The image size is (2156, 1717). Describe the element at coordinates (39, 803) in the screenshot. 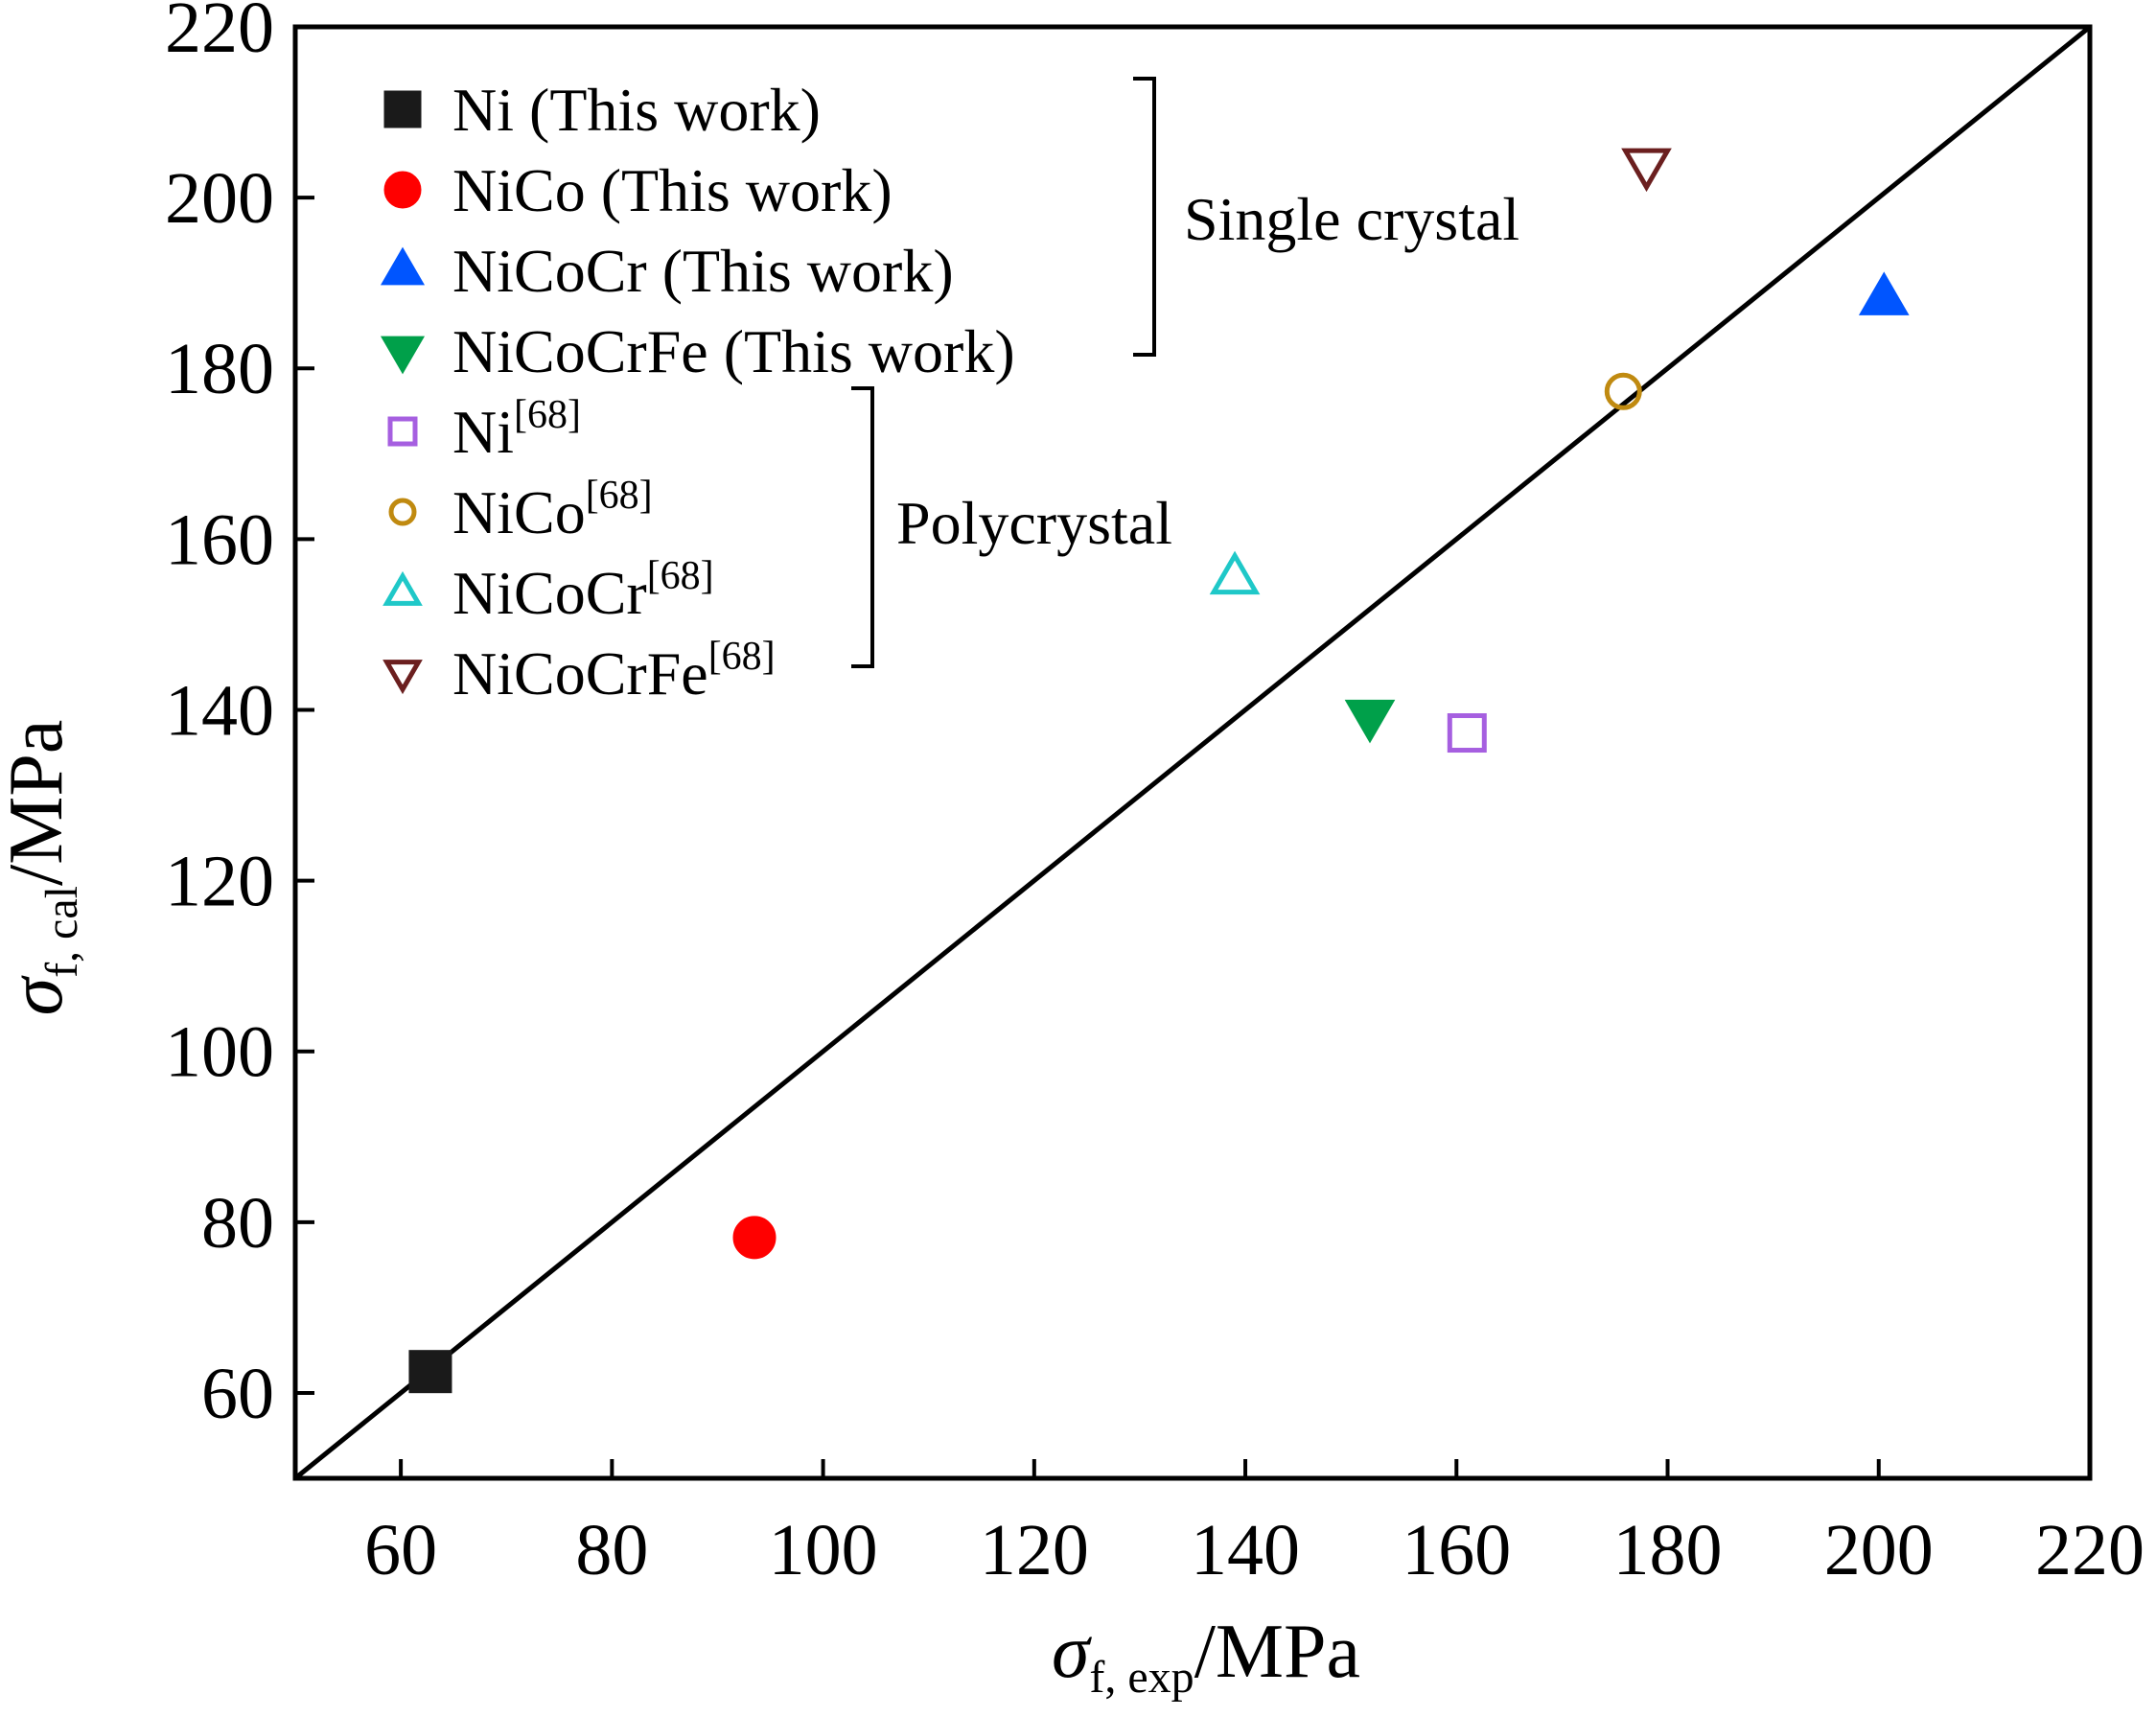

I see `y-axis-unit: /MPa` at that location.